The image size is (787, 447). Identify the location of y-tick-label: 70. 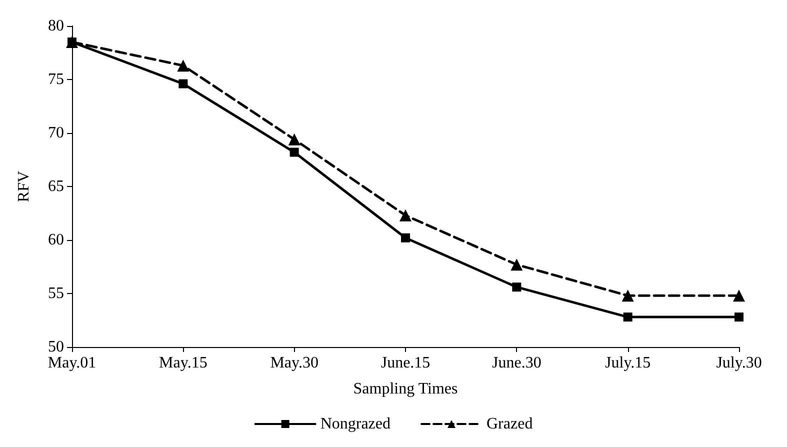
(56, 133).